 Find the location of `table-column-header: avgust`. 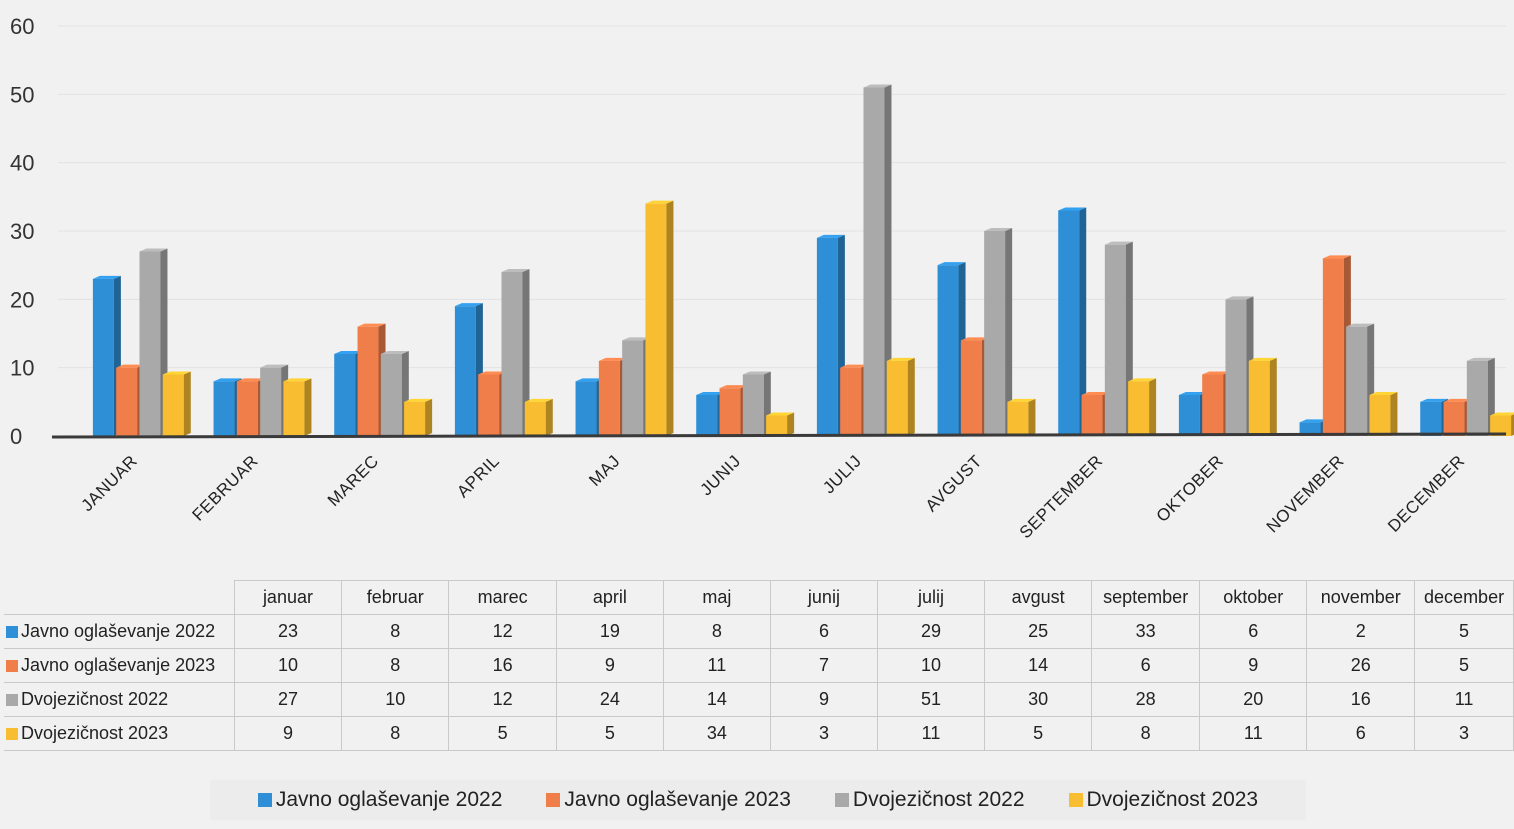

table-column-header: avgust is located at coordinates (1038, 597).